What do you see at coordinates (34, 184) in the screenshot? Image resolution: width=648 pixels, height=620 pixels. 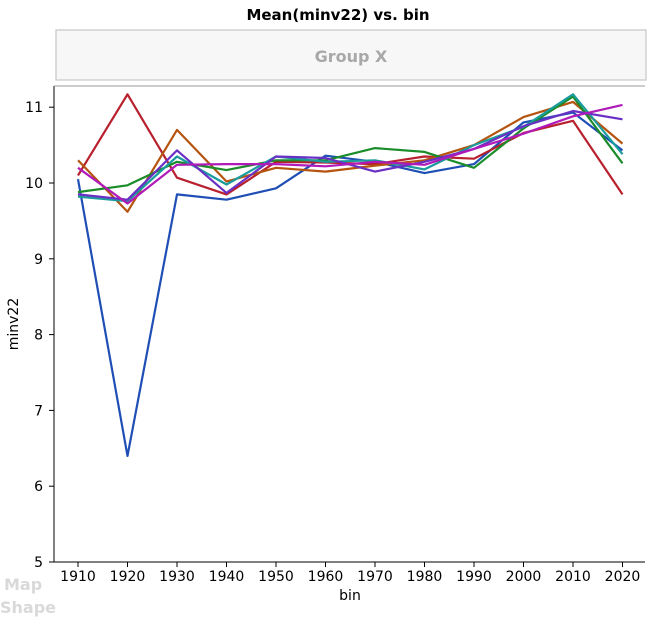 I see `y-tick-label: 10` at bounding box center [34, 184].